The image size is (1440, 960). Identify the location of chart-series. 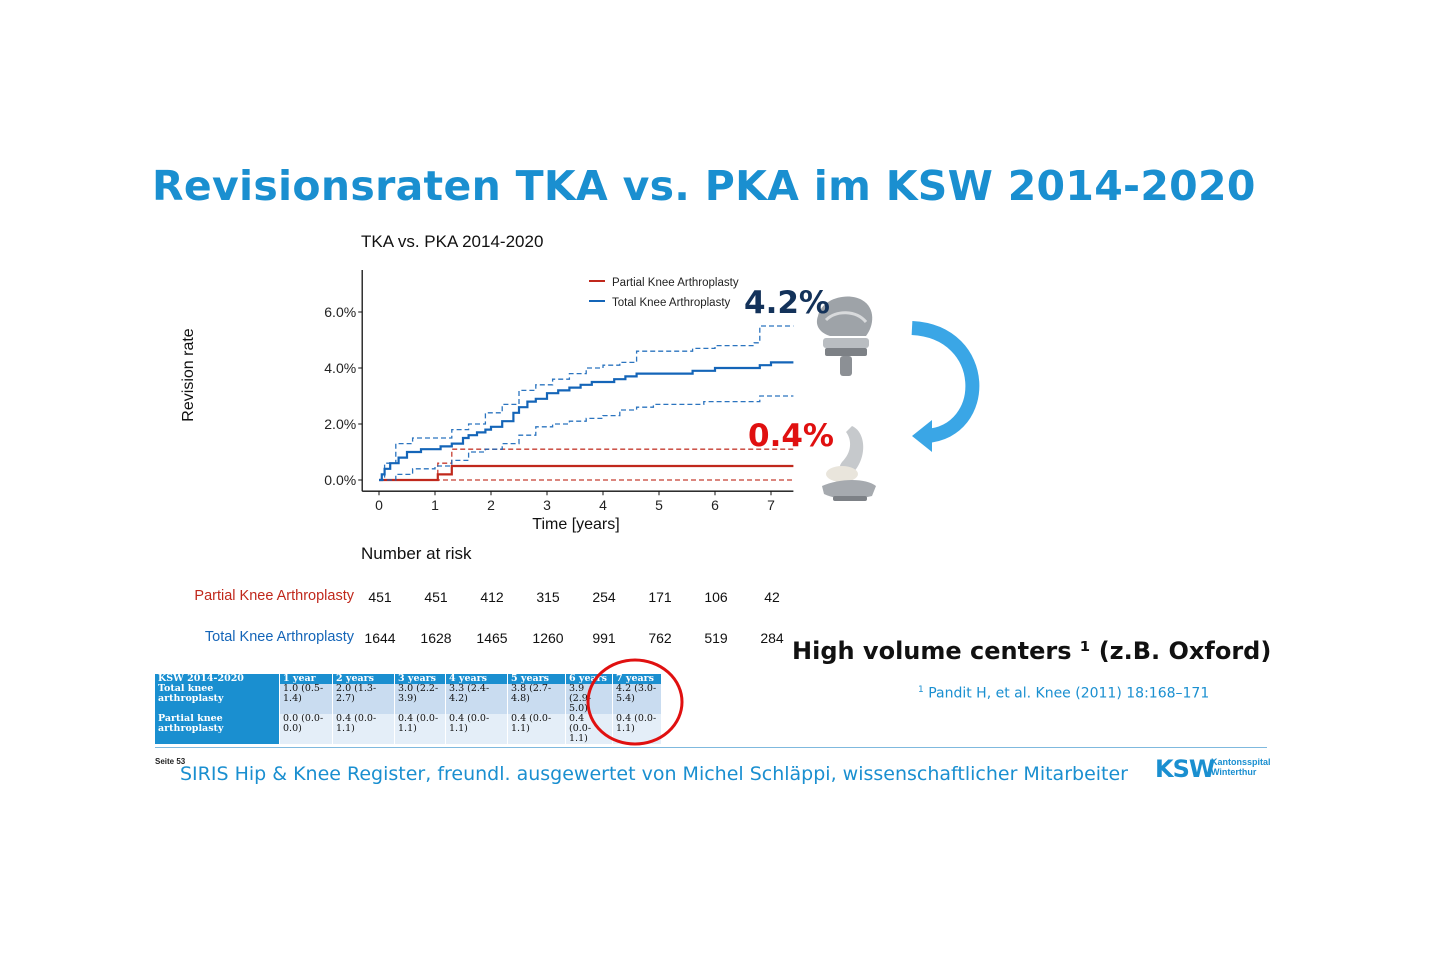
(586, 403).